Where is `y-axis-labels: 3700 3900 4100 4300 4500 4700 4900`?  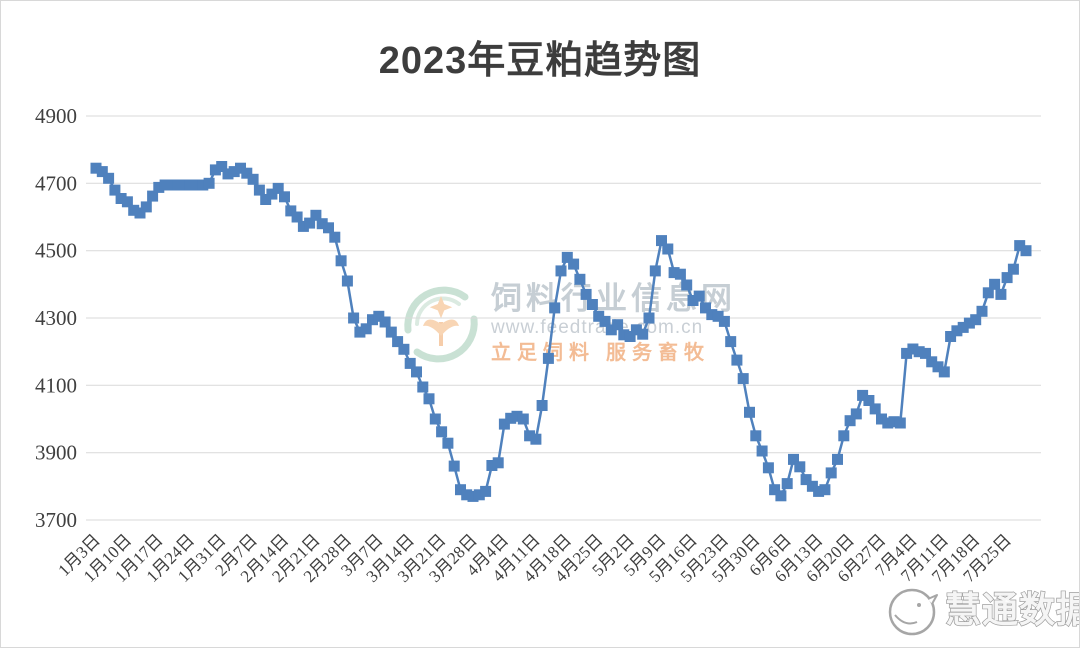 y-axis-labels: 3700 3900 4100 4300 4500 4700 4900 is located at coordinates (56, 318).